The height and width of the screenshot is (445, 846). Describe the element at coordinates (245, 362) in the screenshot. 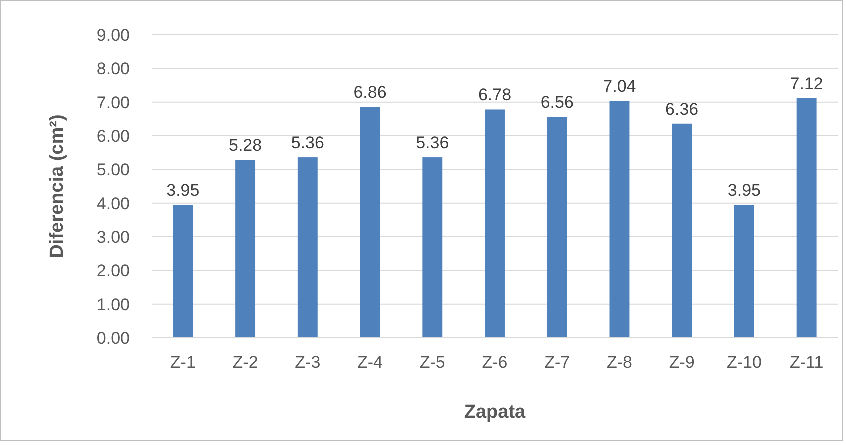

I see `x-tick-label: Z-2` at that location.